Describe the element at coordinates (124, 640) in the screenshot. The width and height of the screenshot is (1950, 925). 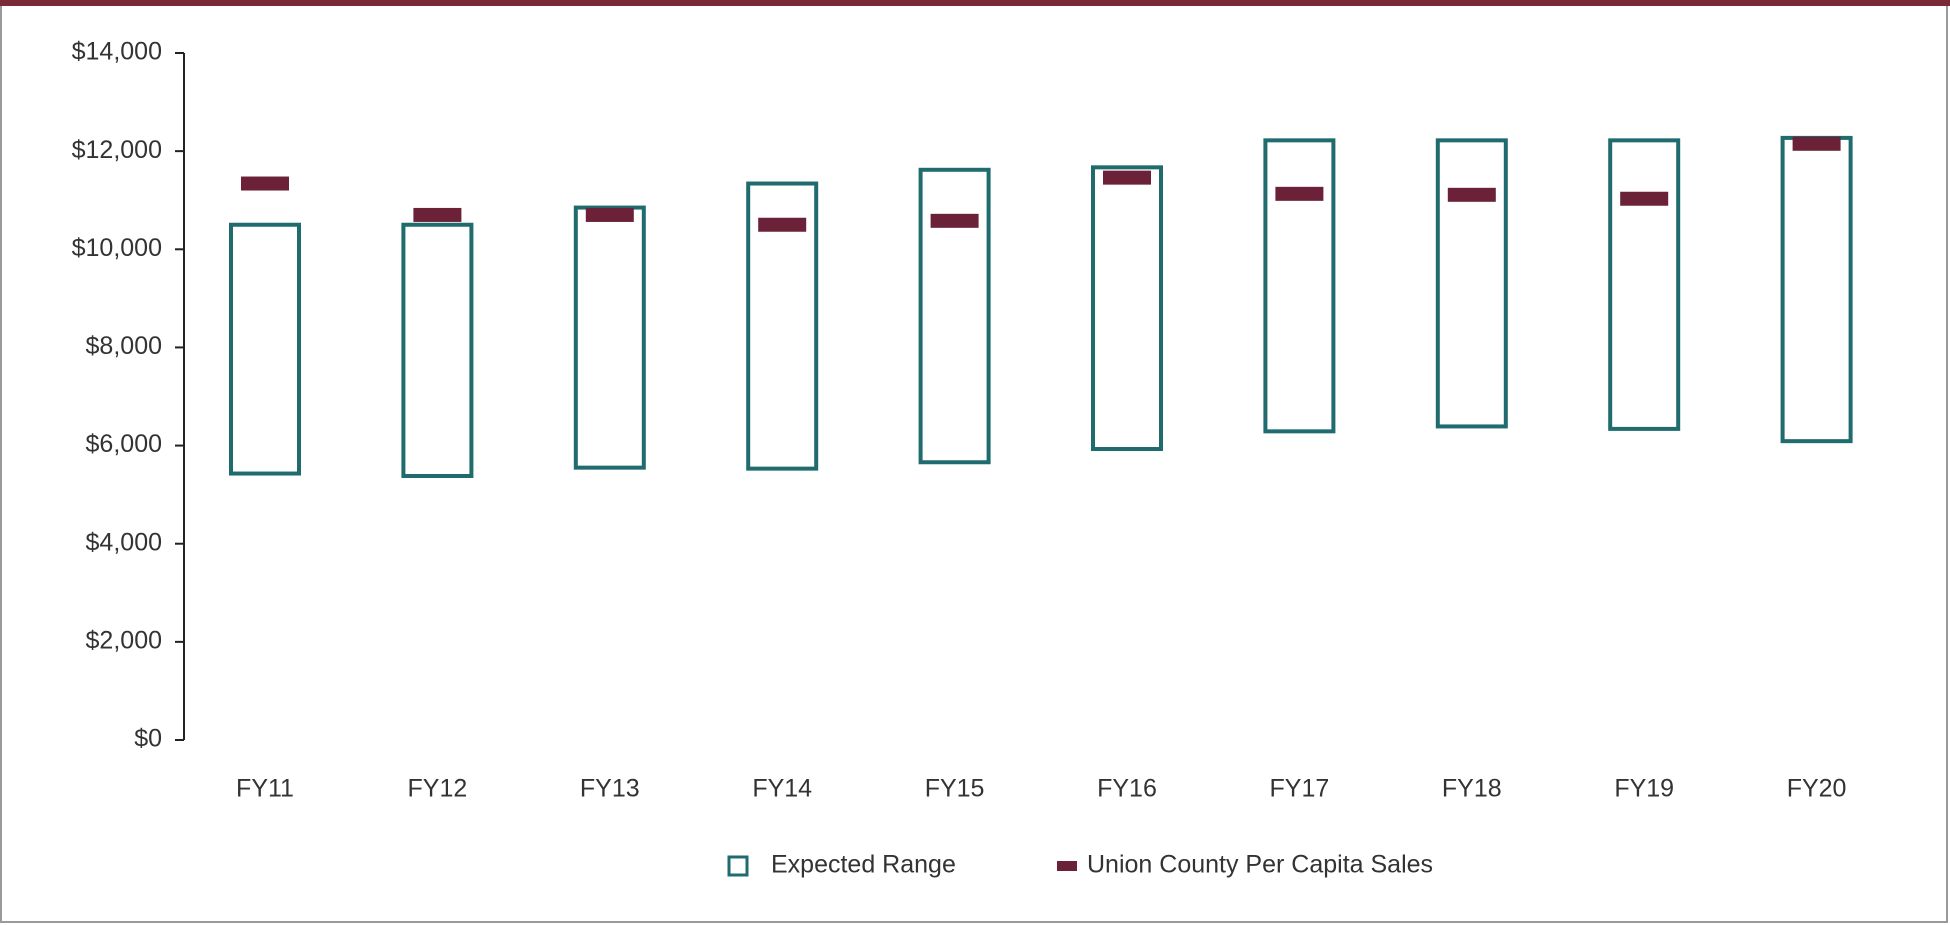
I see `y-tick-label: $2,000` at that location.